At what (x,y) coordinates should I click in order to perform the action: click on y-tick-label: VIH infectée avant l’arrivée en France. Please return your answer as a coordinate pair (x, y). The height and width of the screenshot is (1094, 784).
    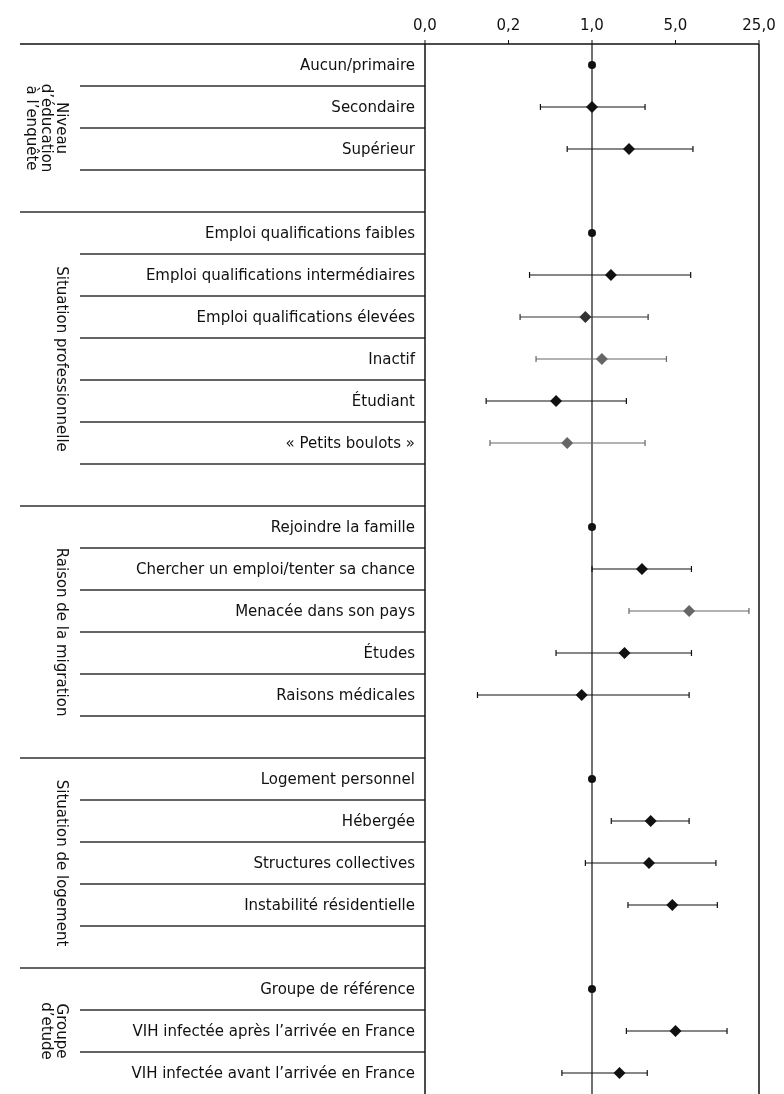
    Looking at the image, I should click on (273, 1072).